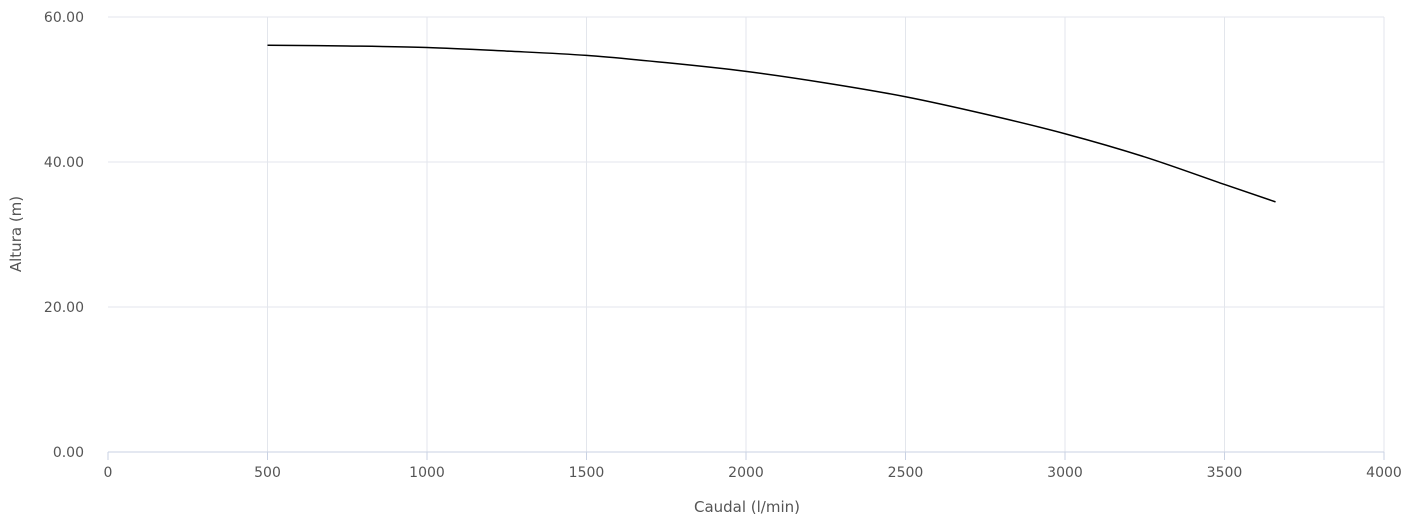 This screenshot has width=1403, height=523. What do you see at coordinates (587, 473) in the screenshot?
I see `x-tick-label: 1500` at bounding box center [587, 473].